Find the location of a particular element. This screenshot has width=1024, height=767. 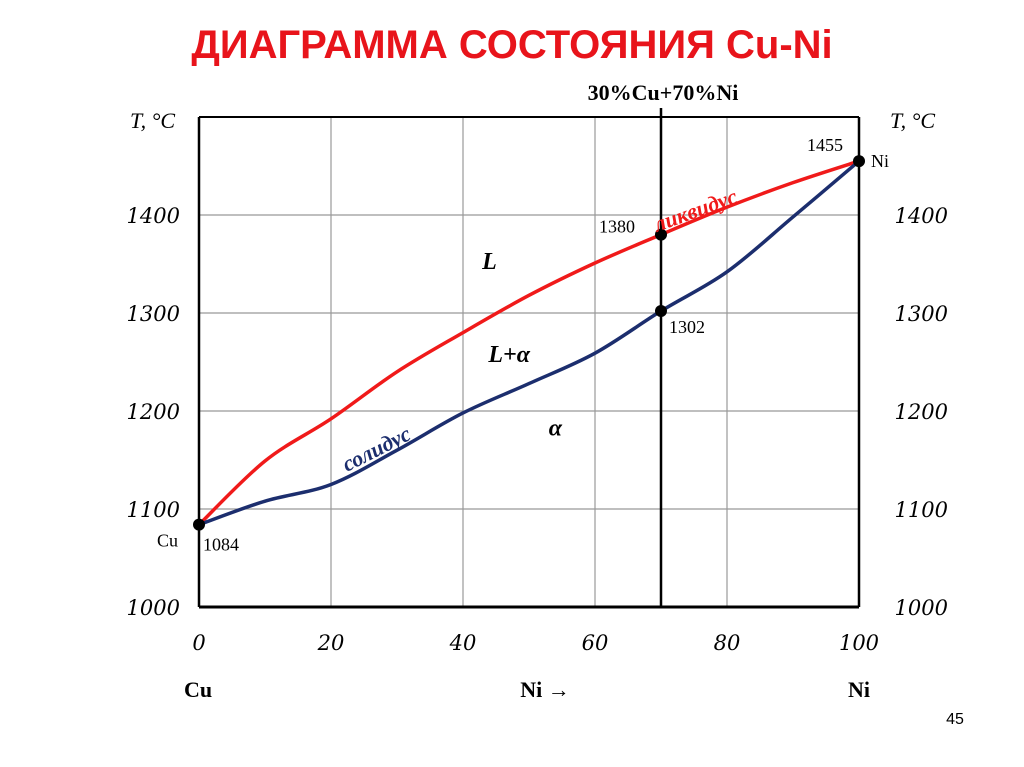

x-end-label-ni: Ni is located at coordinates (859, 689).